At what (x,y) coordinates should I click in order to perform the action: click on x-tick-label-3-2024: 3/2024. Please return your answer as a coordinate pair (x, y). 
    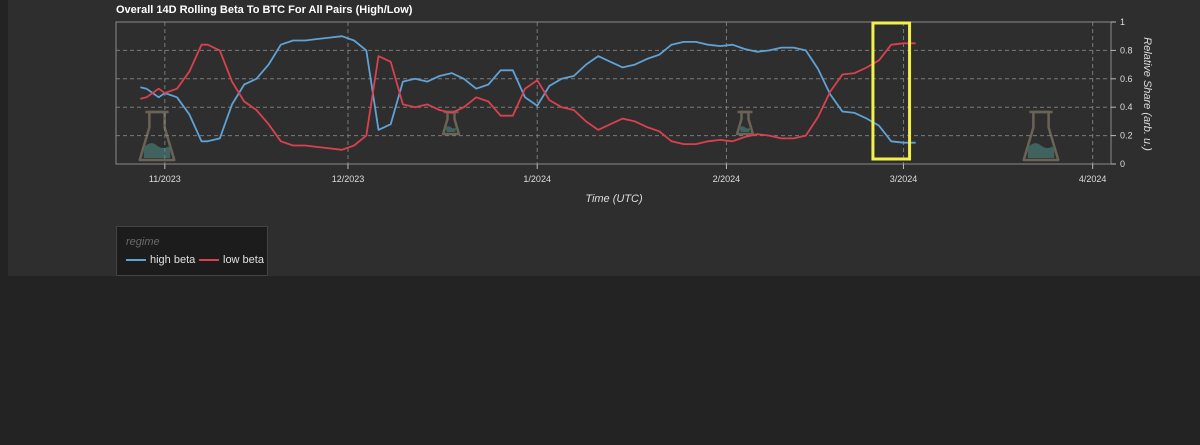
    Looking at the image, I should click on (904, 179).